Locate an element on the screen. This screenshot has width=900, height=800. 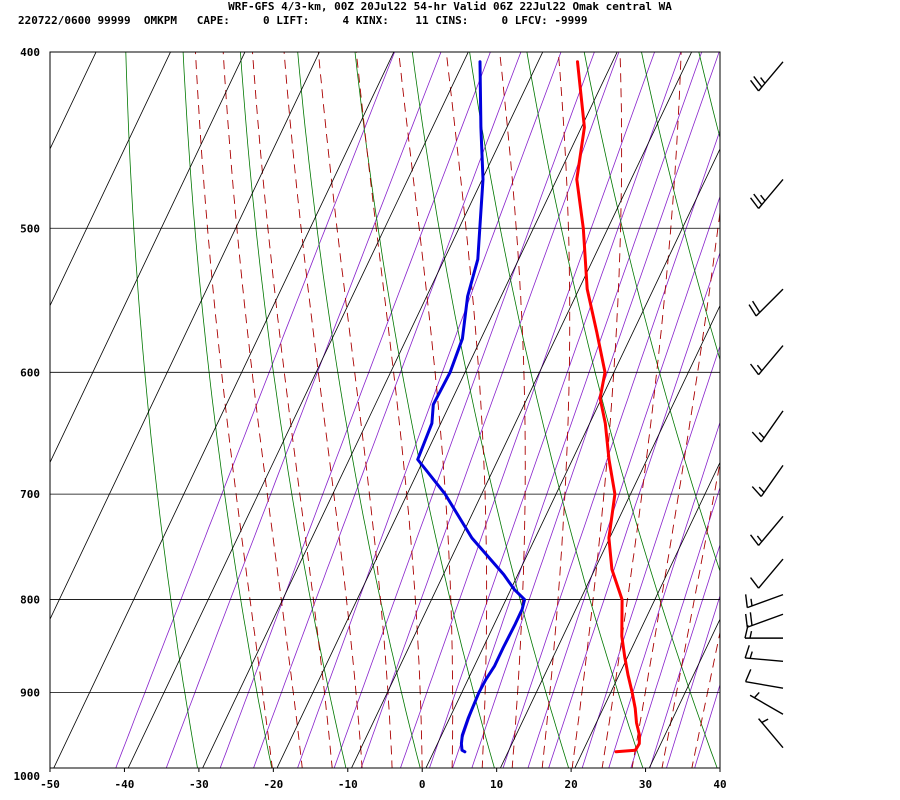
x-tick-label: 0 is located at coordinates (422, 784).